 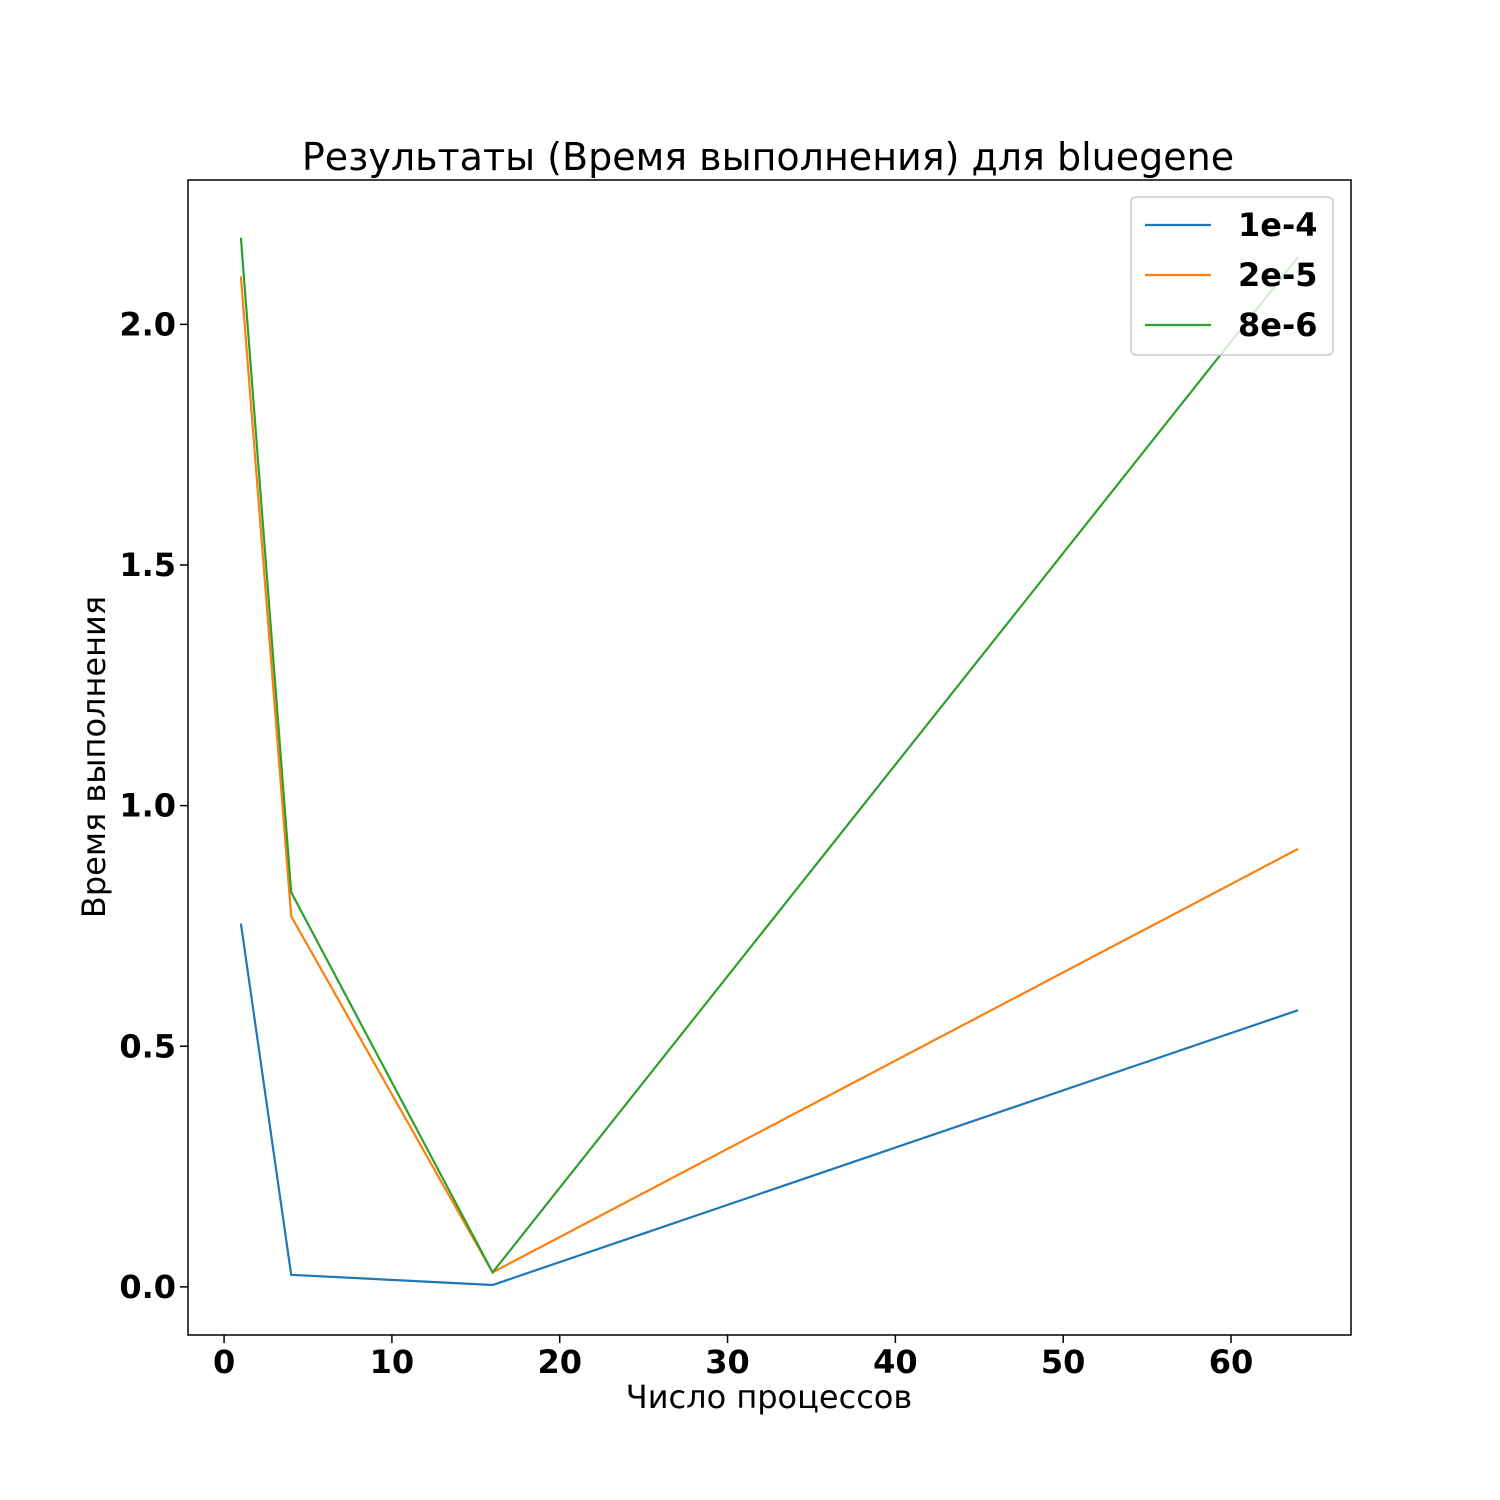 I want to click on x-tick-label: 20, so click(x=559, y=1362).